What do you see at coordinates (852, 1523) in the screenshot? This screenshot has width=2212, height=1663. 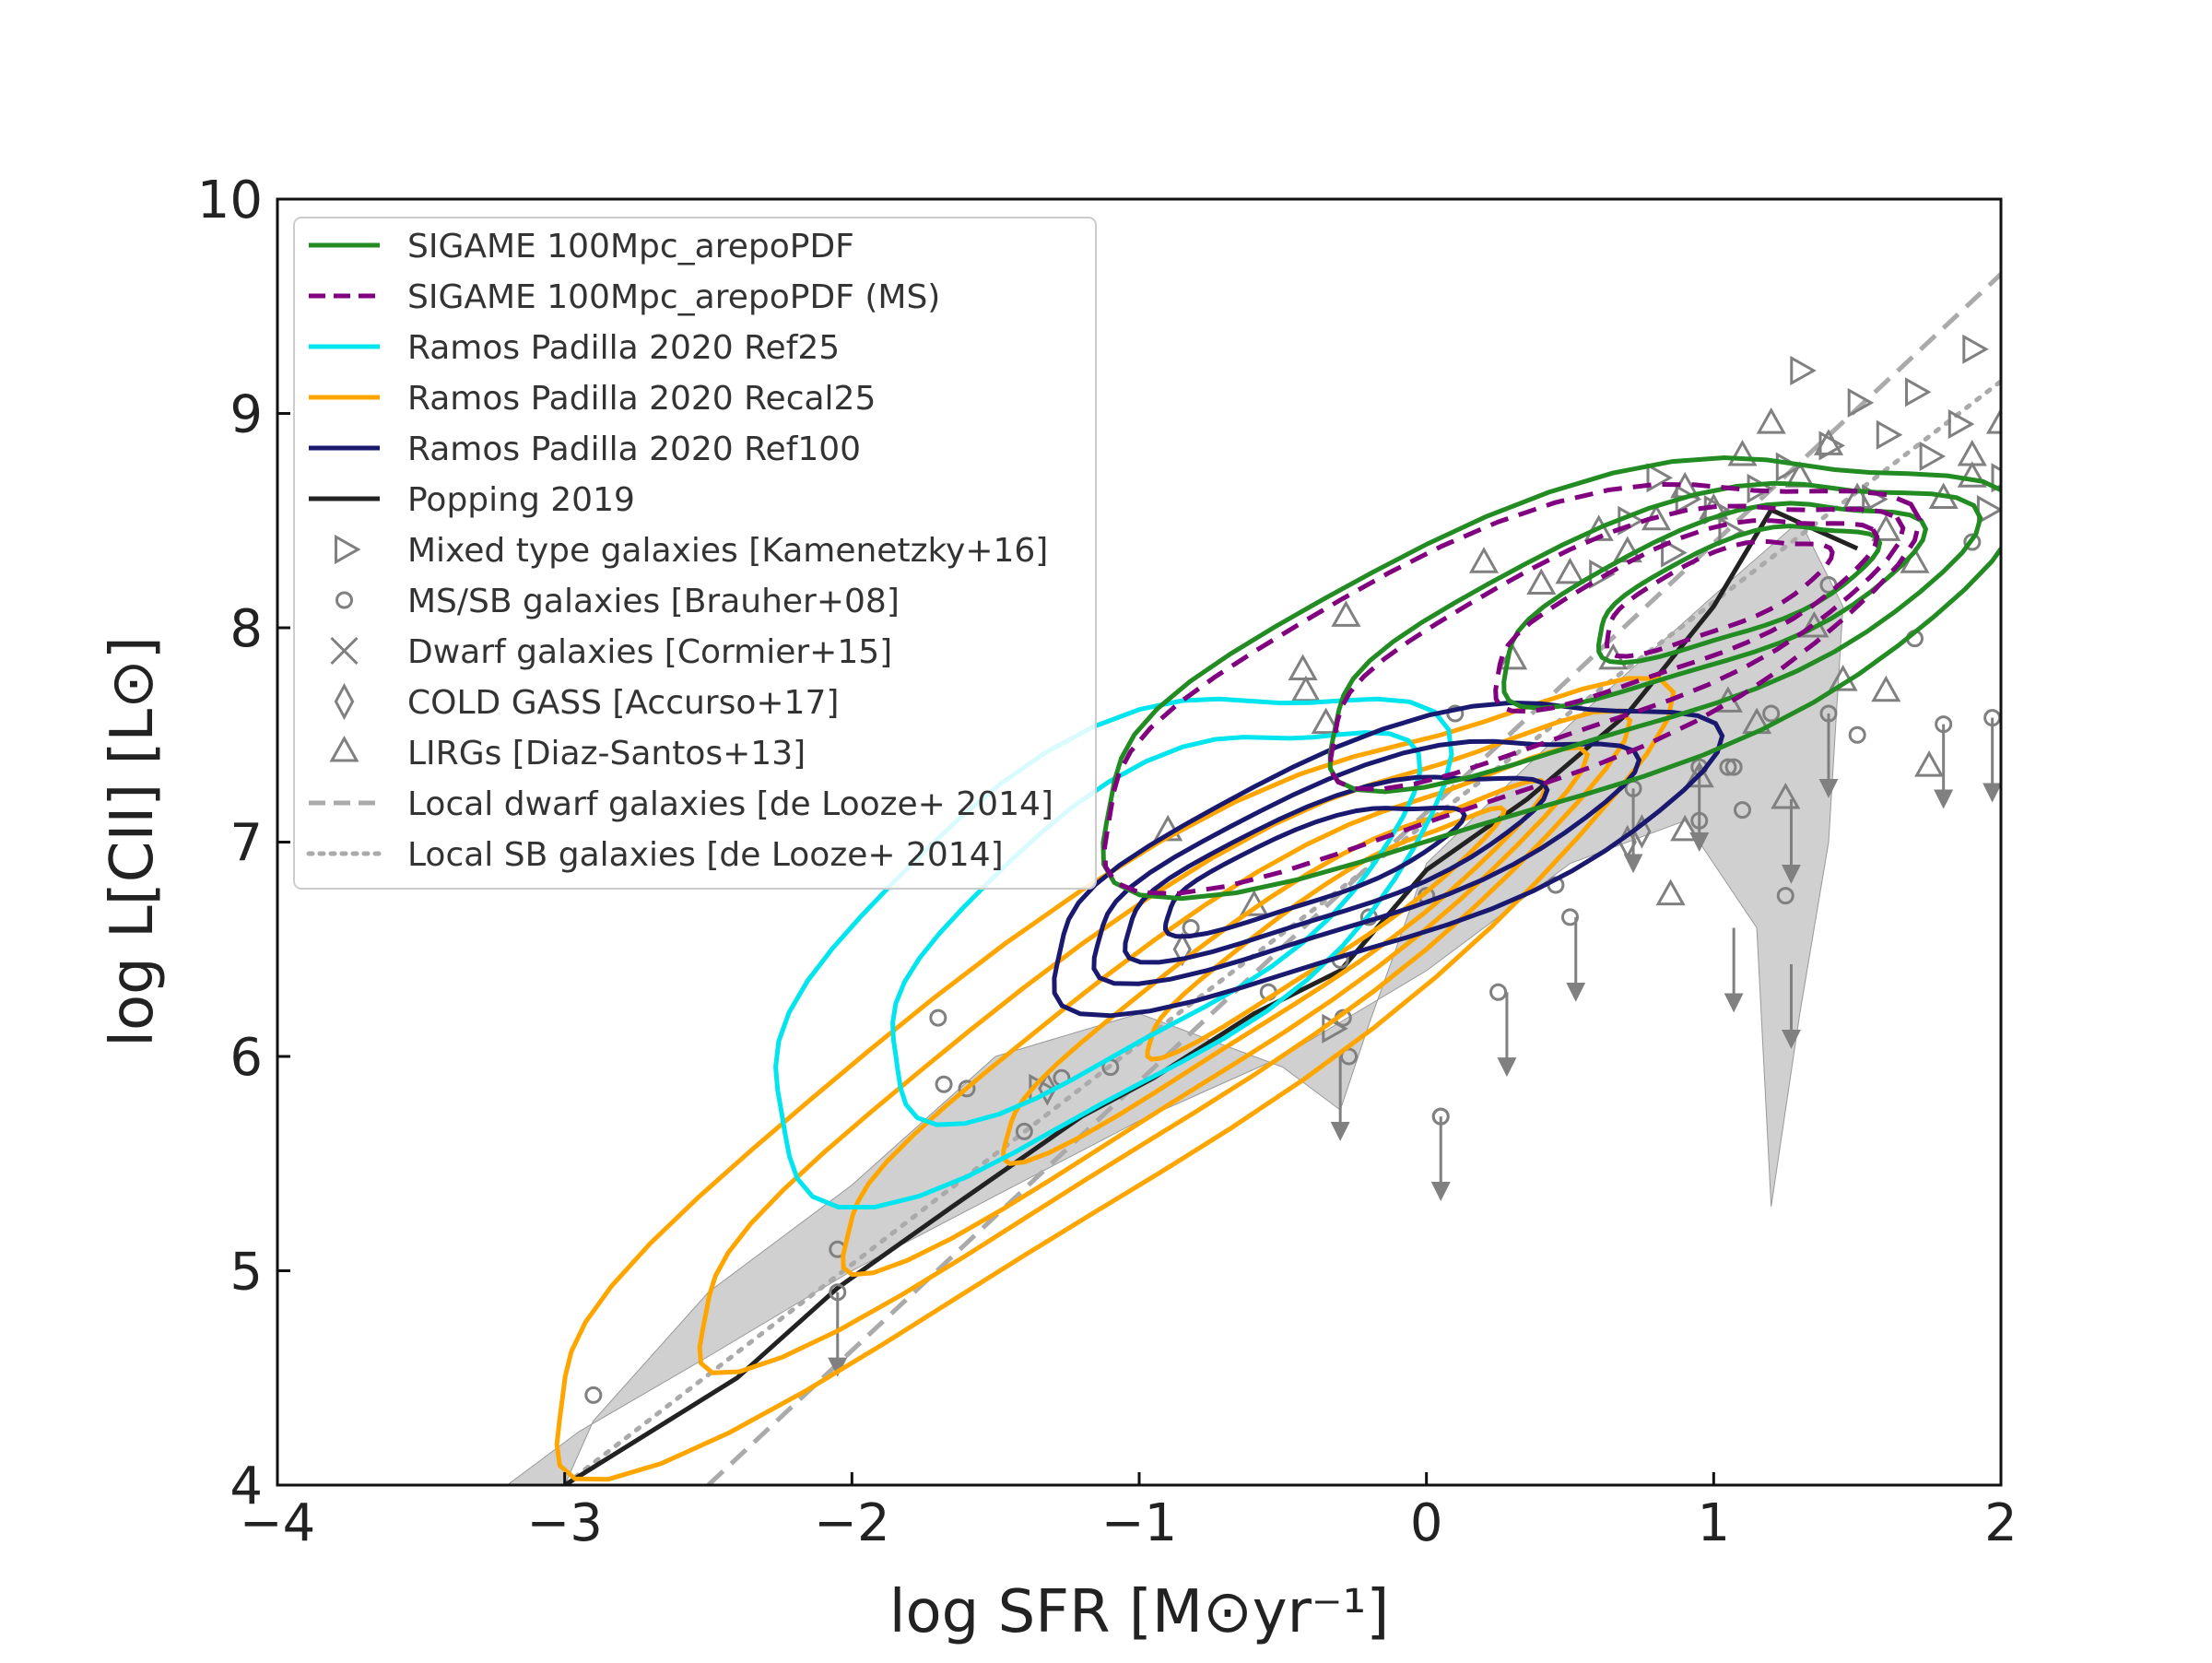 I see `x-tick-label: −2` at bounding box center [852, 1523].